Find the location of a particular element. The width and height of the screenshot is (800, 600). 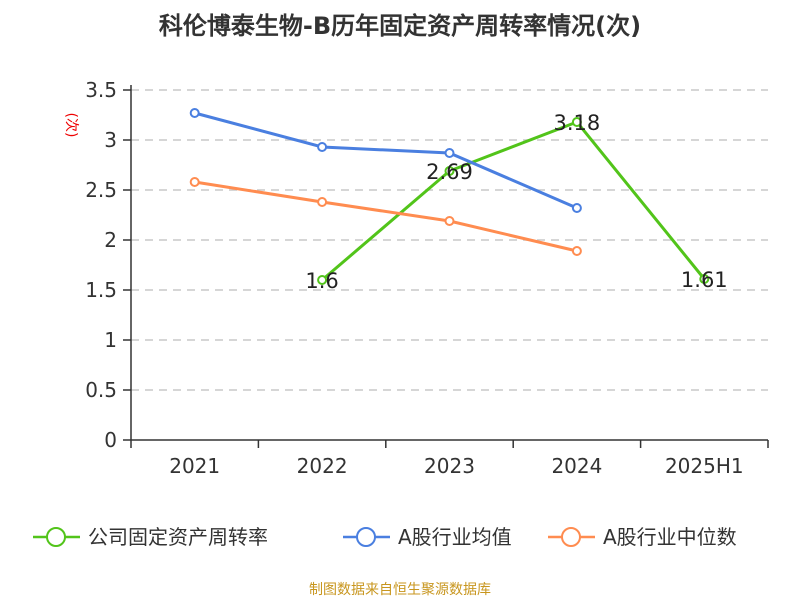

data-label: 1.61 is located at coordinates (704, 280).